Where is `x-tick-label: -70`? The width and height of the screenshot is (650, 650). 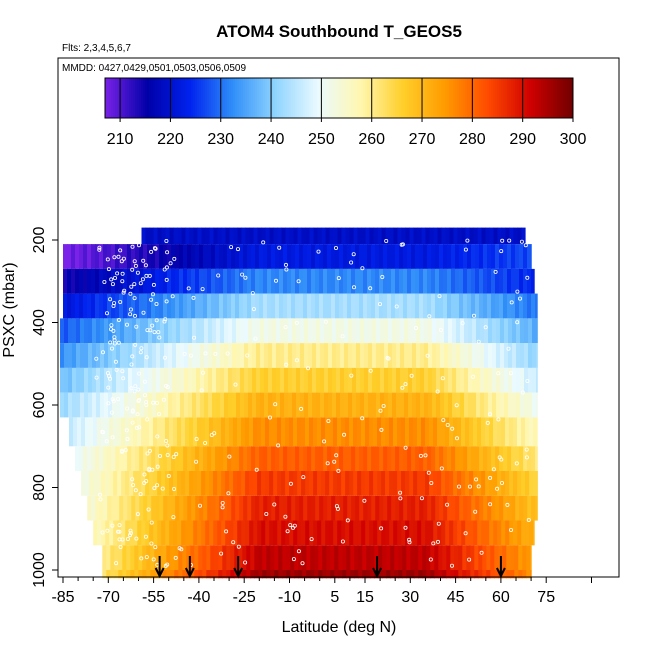
x-tick-label: -70 is located at coordinates (108, 597).